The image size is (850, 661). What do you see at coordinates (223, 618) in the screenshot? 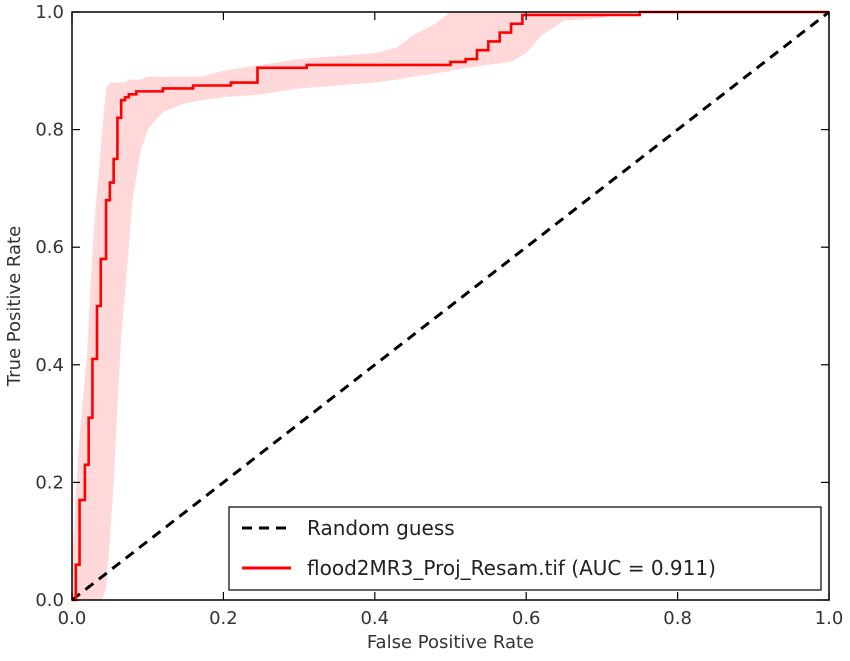
I see `x-tick-label: 0.2` at bounding box center [223, 618].